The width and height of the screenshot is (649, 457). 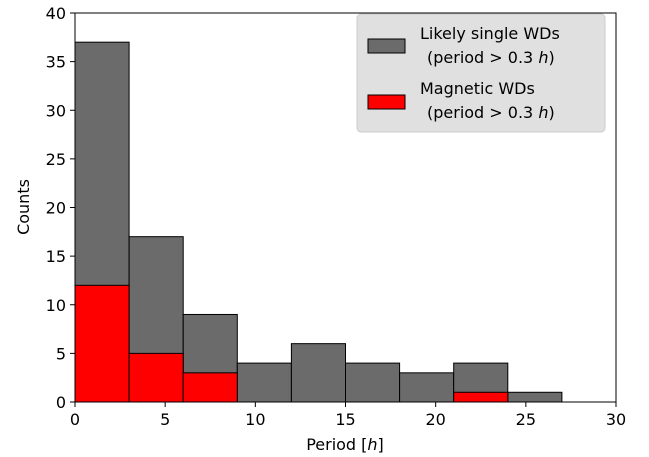 What do you see at coordinates (435, 419) in the screenshot?
I see `x-tick-label: 20` at bounding box center [435, 419].